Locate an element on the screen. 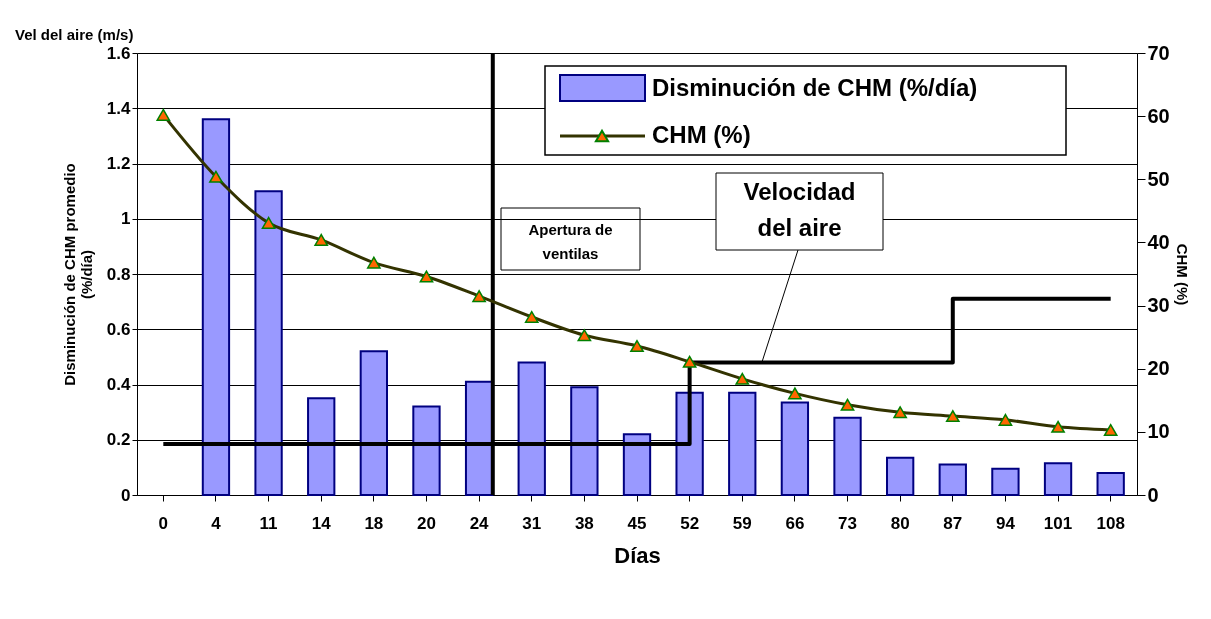  y2-tick-label: 10 is located at coordinates (1158, 431).